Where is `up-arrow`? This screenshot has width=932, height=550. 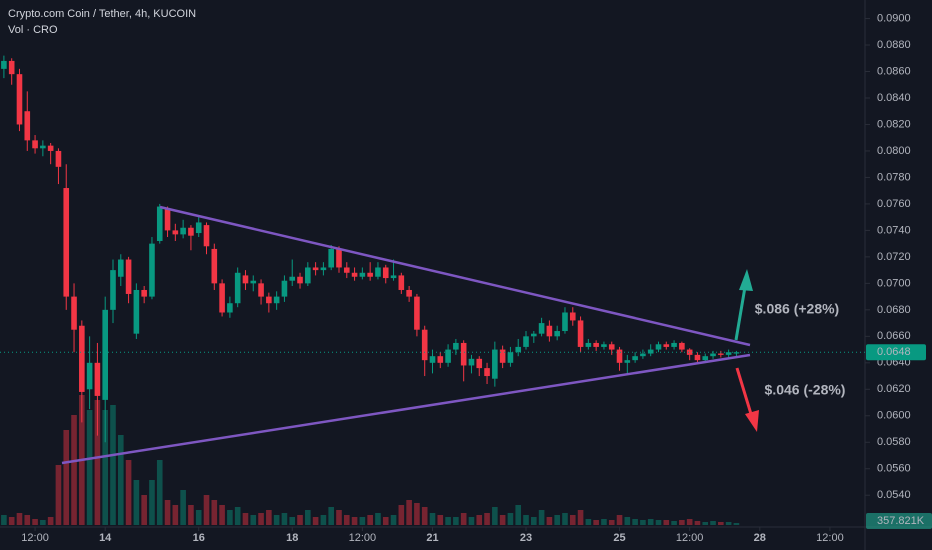
up-arrow is located at coordinates (740, 313).